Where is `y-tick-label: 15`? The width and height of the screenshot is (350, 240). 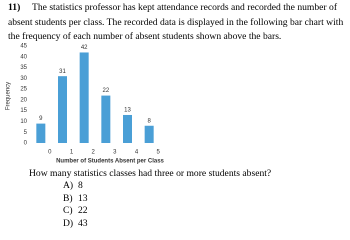 y-tick-label: 15 is located at coordinates (23, 111).